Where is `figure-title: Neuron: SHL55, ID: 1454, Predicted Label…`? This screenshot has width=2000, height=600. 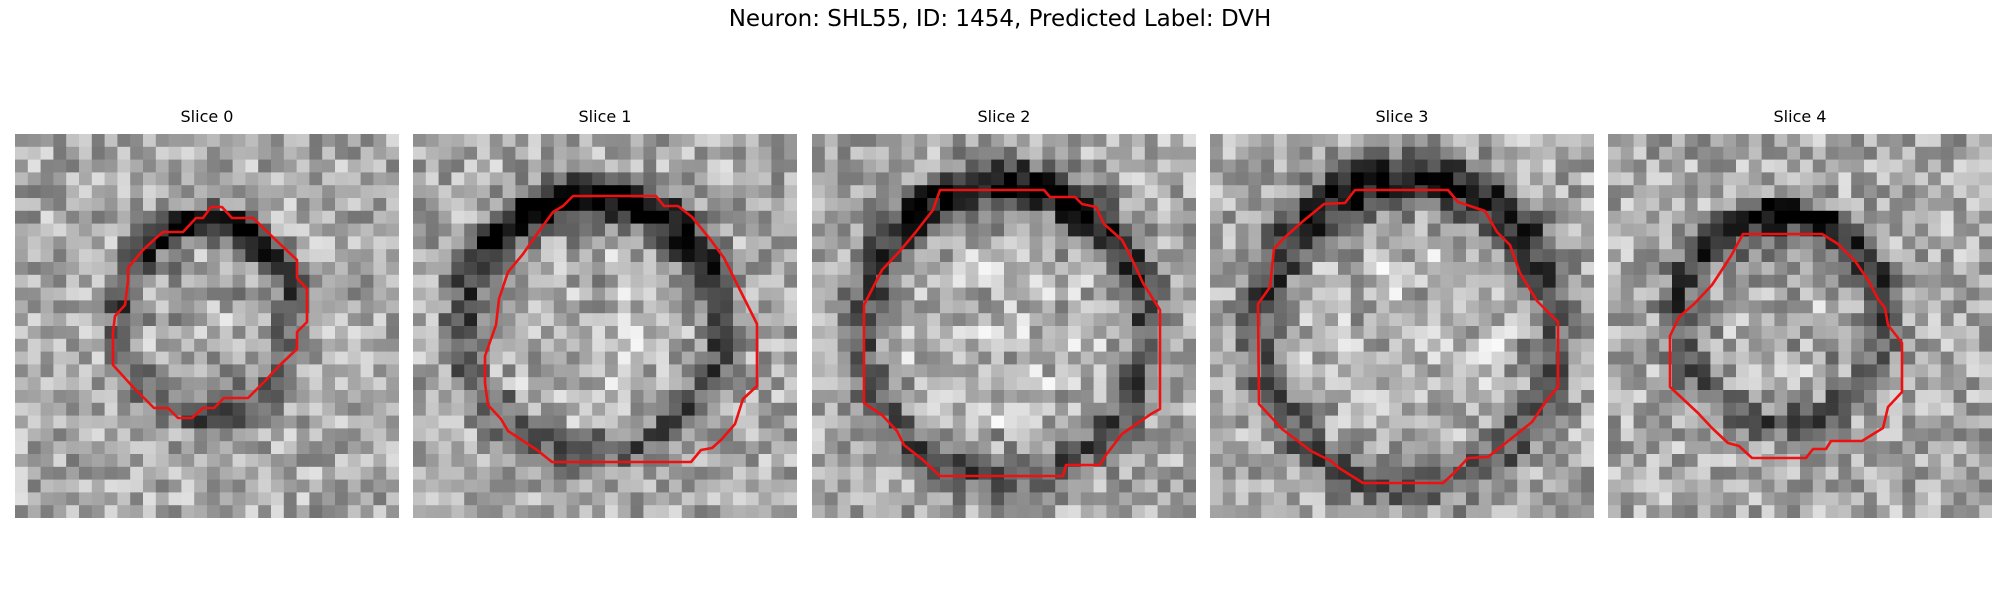 figure-title: Neuron: SHL55, ID: 1454, Predicted Label… is located at coordinates (1000, 19).